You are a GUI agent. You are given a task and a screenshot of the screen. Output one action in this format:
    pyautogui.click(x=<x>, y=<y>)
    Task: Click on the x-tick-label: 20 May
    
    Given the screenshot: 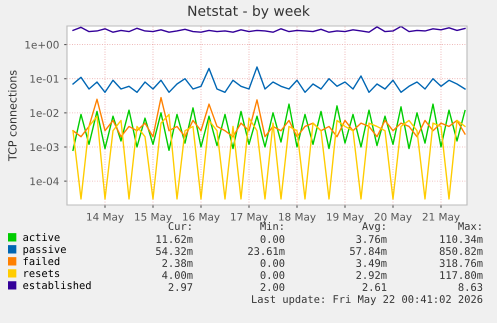 What is the action you would take?
    pyautogui.click(x=393, y=217)
    